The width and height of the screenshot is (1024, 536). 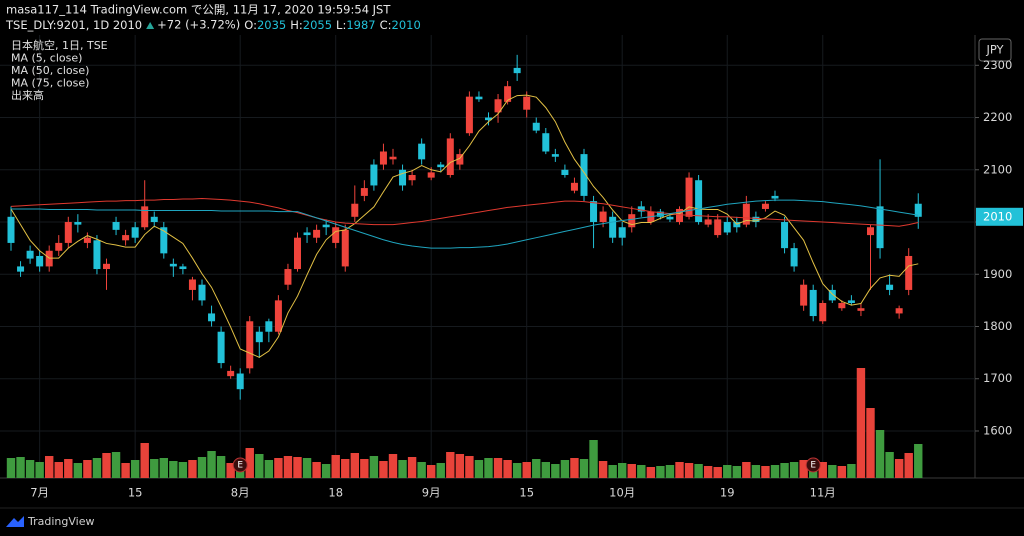 I want to click on x-tick-label: 15, so click(x=135, y=493).